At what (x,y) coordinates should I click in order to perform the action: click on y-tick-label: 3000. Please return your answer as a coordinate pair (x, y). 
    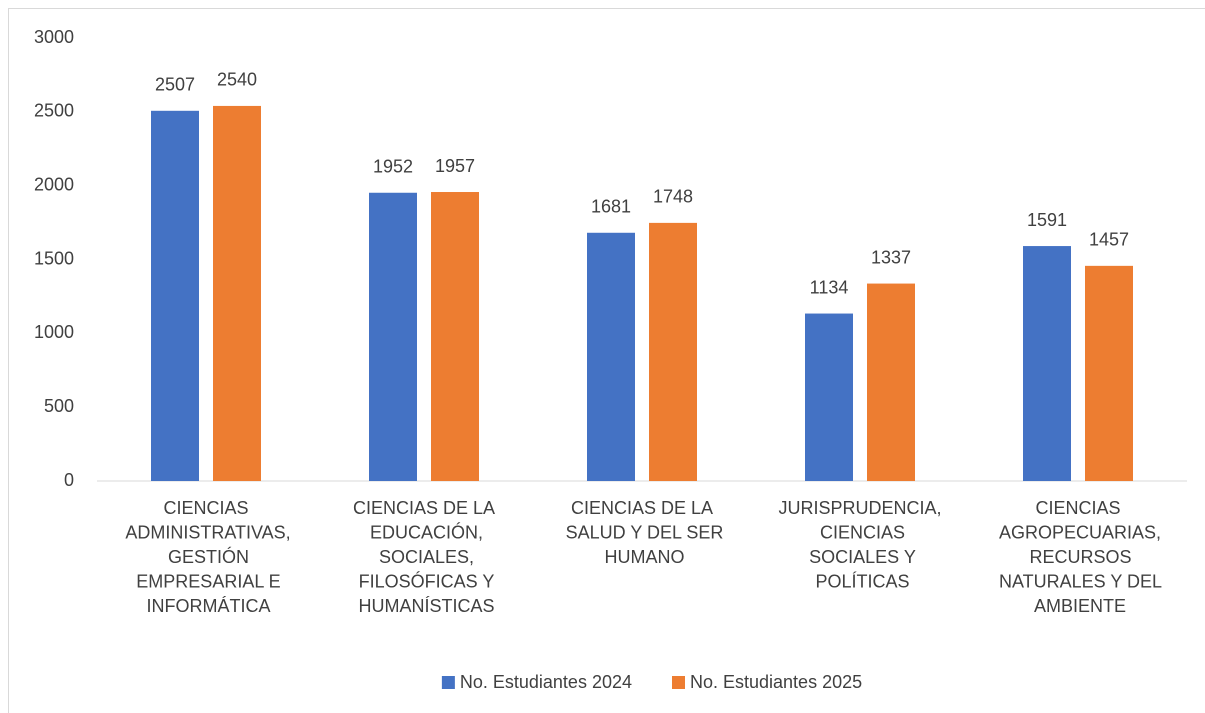
    Looking at the image, I should click on (54, 37).